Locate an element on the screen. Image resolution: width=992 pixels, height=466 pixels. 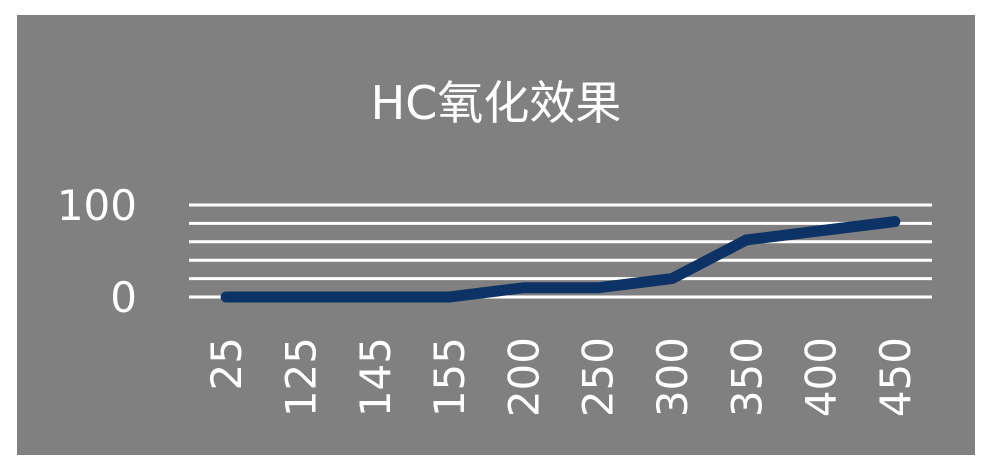
x-tick-label: 300 is located at coordinates (672, 377).